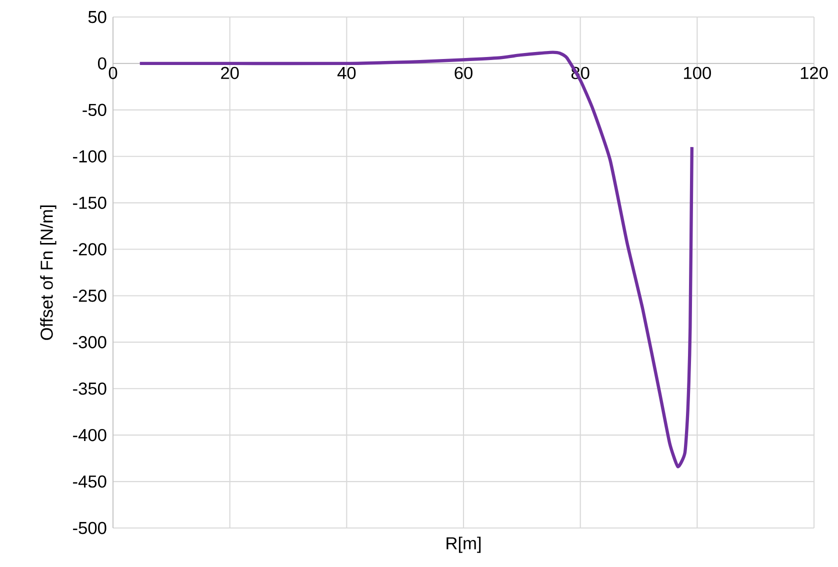 The height and width of the screenshot is (567, 838). I want to click on x-tick-label: 60, so click(463, 73).